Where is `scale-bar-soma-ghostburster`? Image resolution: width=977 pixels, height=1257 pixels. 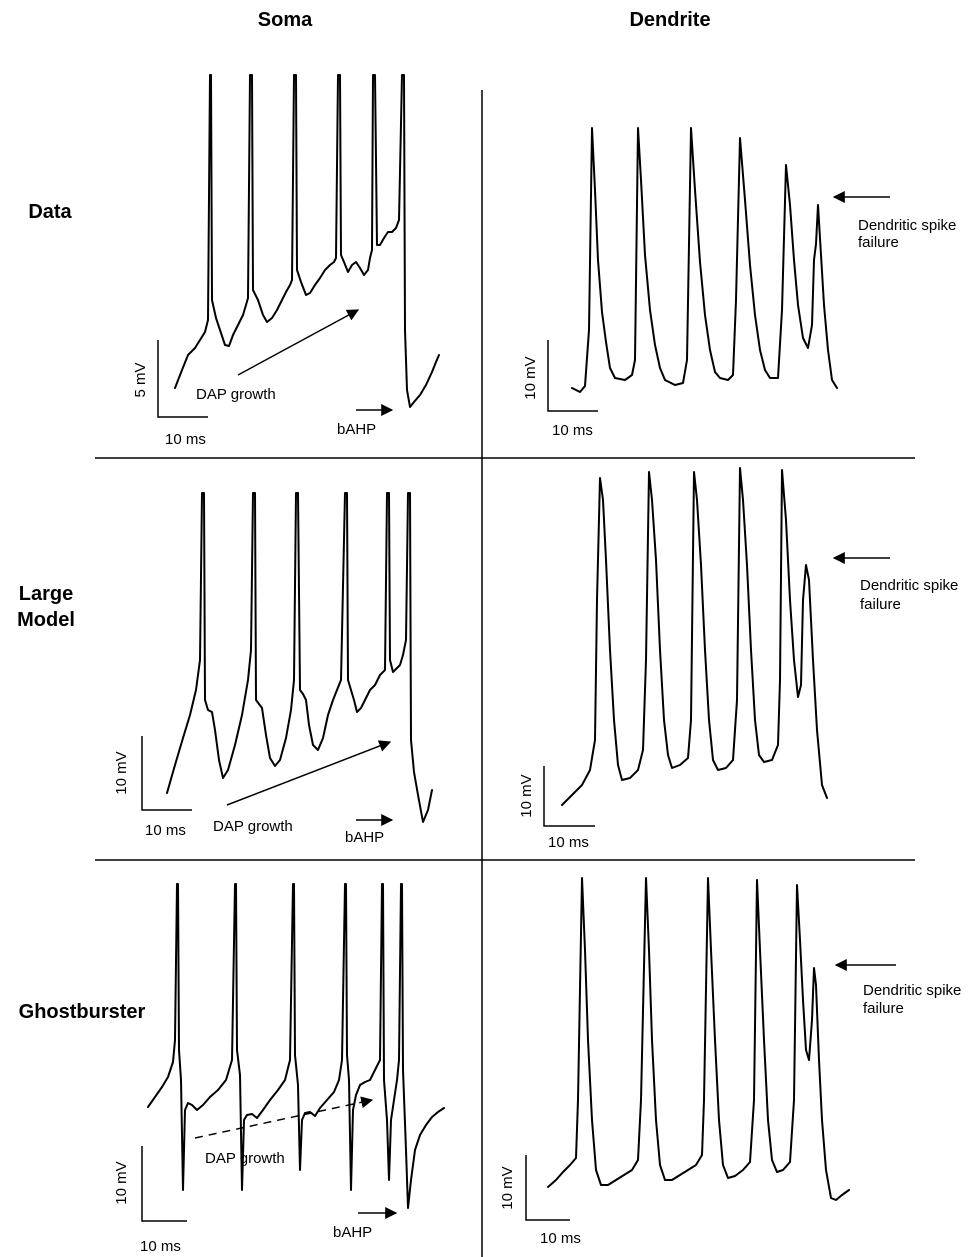 scale-bar-soma-ghostburster is located at coordinates (164, 1184).